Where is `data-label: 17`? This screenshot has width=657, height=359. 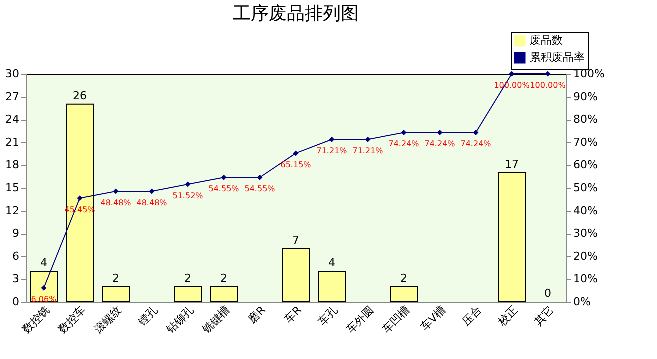 data-label: 17 is located at coordinates (512, 164).